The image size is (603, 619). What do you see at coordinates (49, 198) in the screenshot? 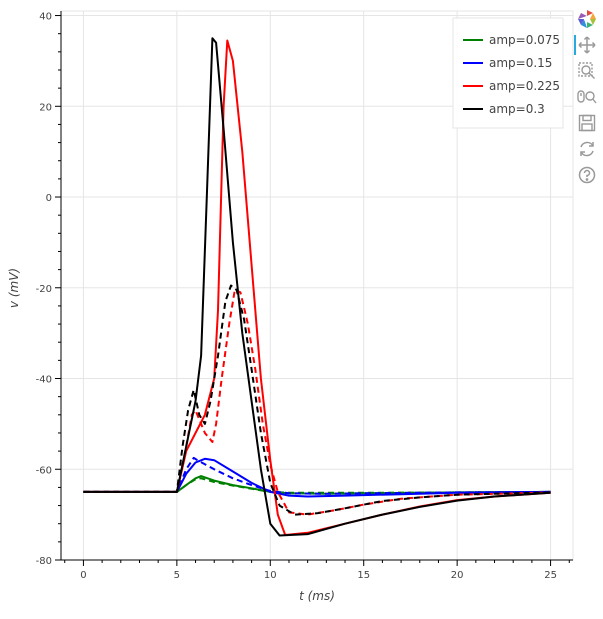
I see `y-tick-label: 0` at bounding box center [49, 198].